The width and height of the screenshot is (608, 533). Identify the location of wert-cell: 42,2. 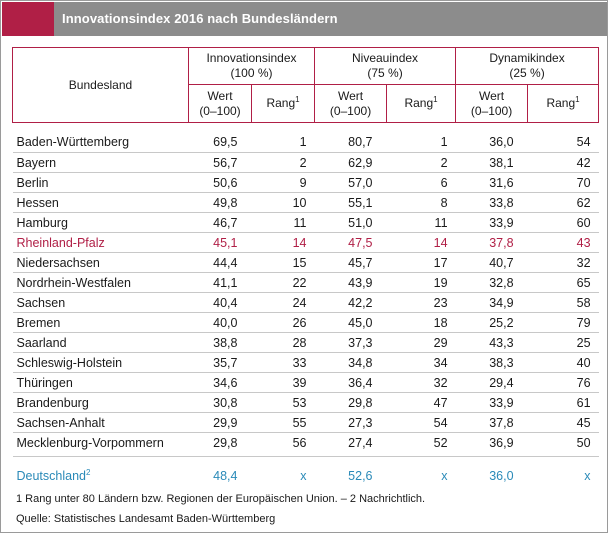
(350, 302).